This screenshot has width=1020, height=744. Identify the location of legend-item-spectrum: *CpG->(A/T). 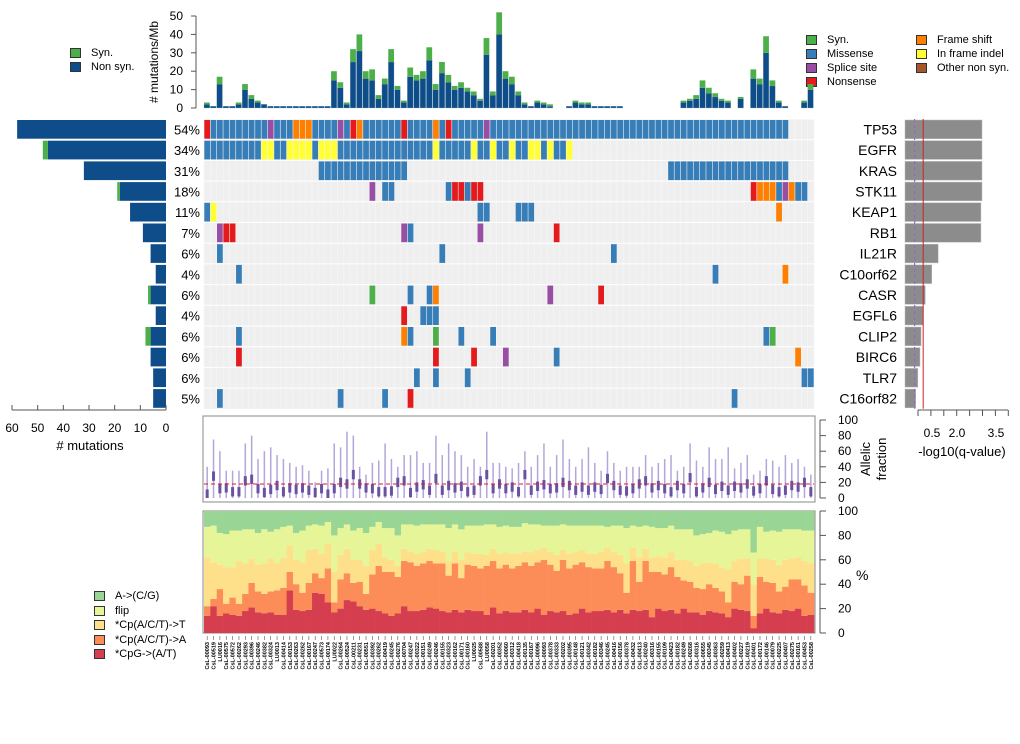
(135, 654).